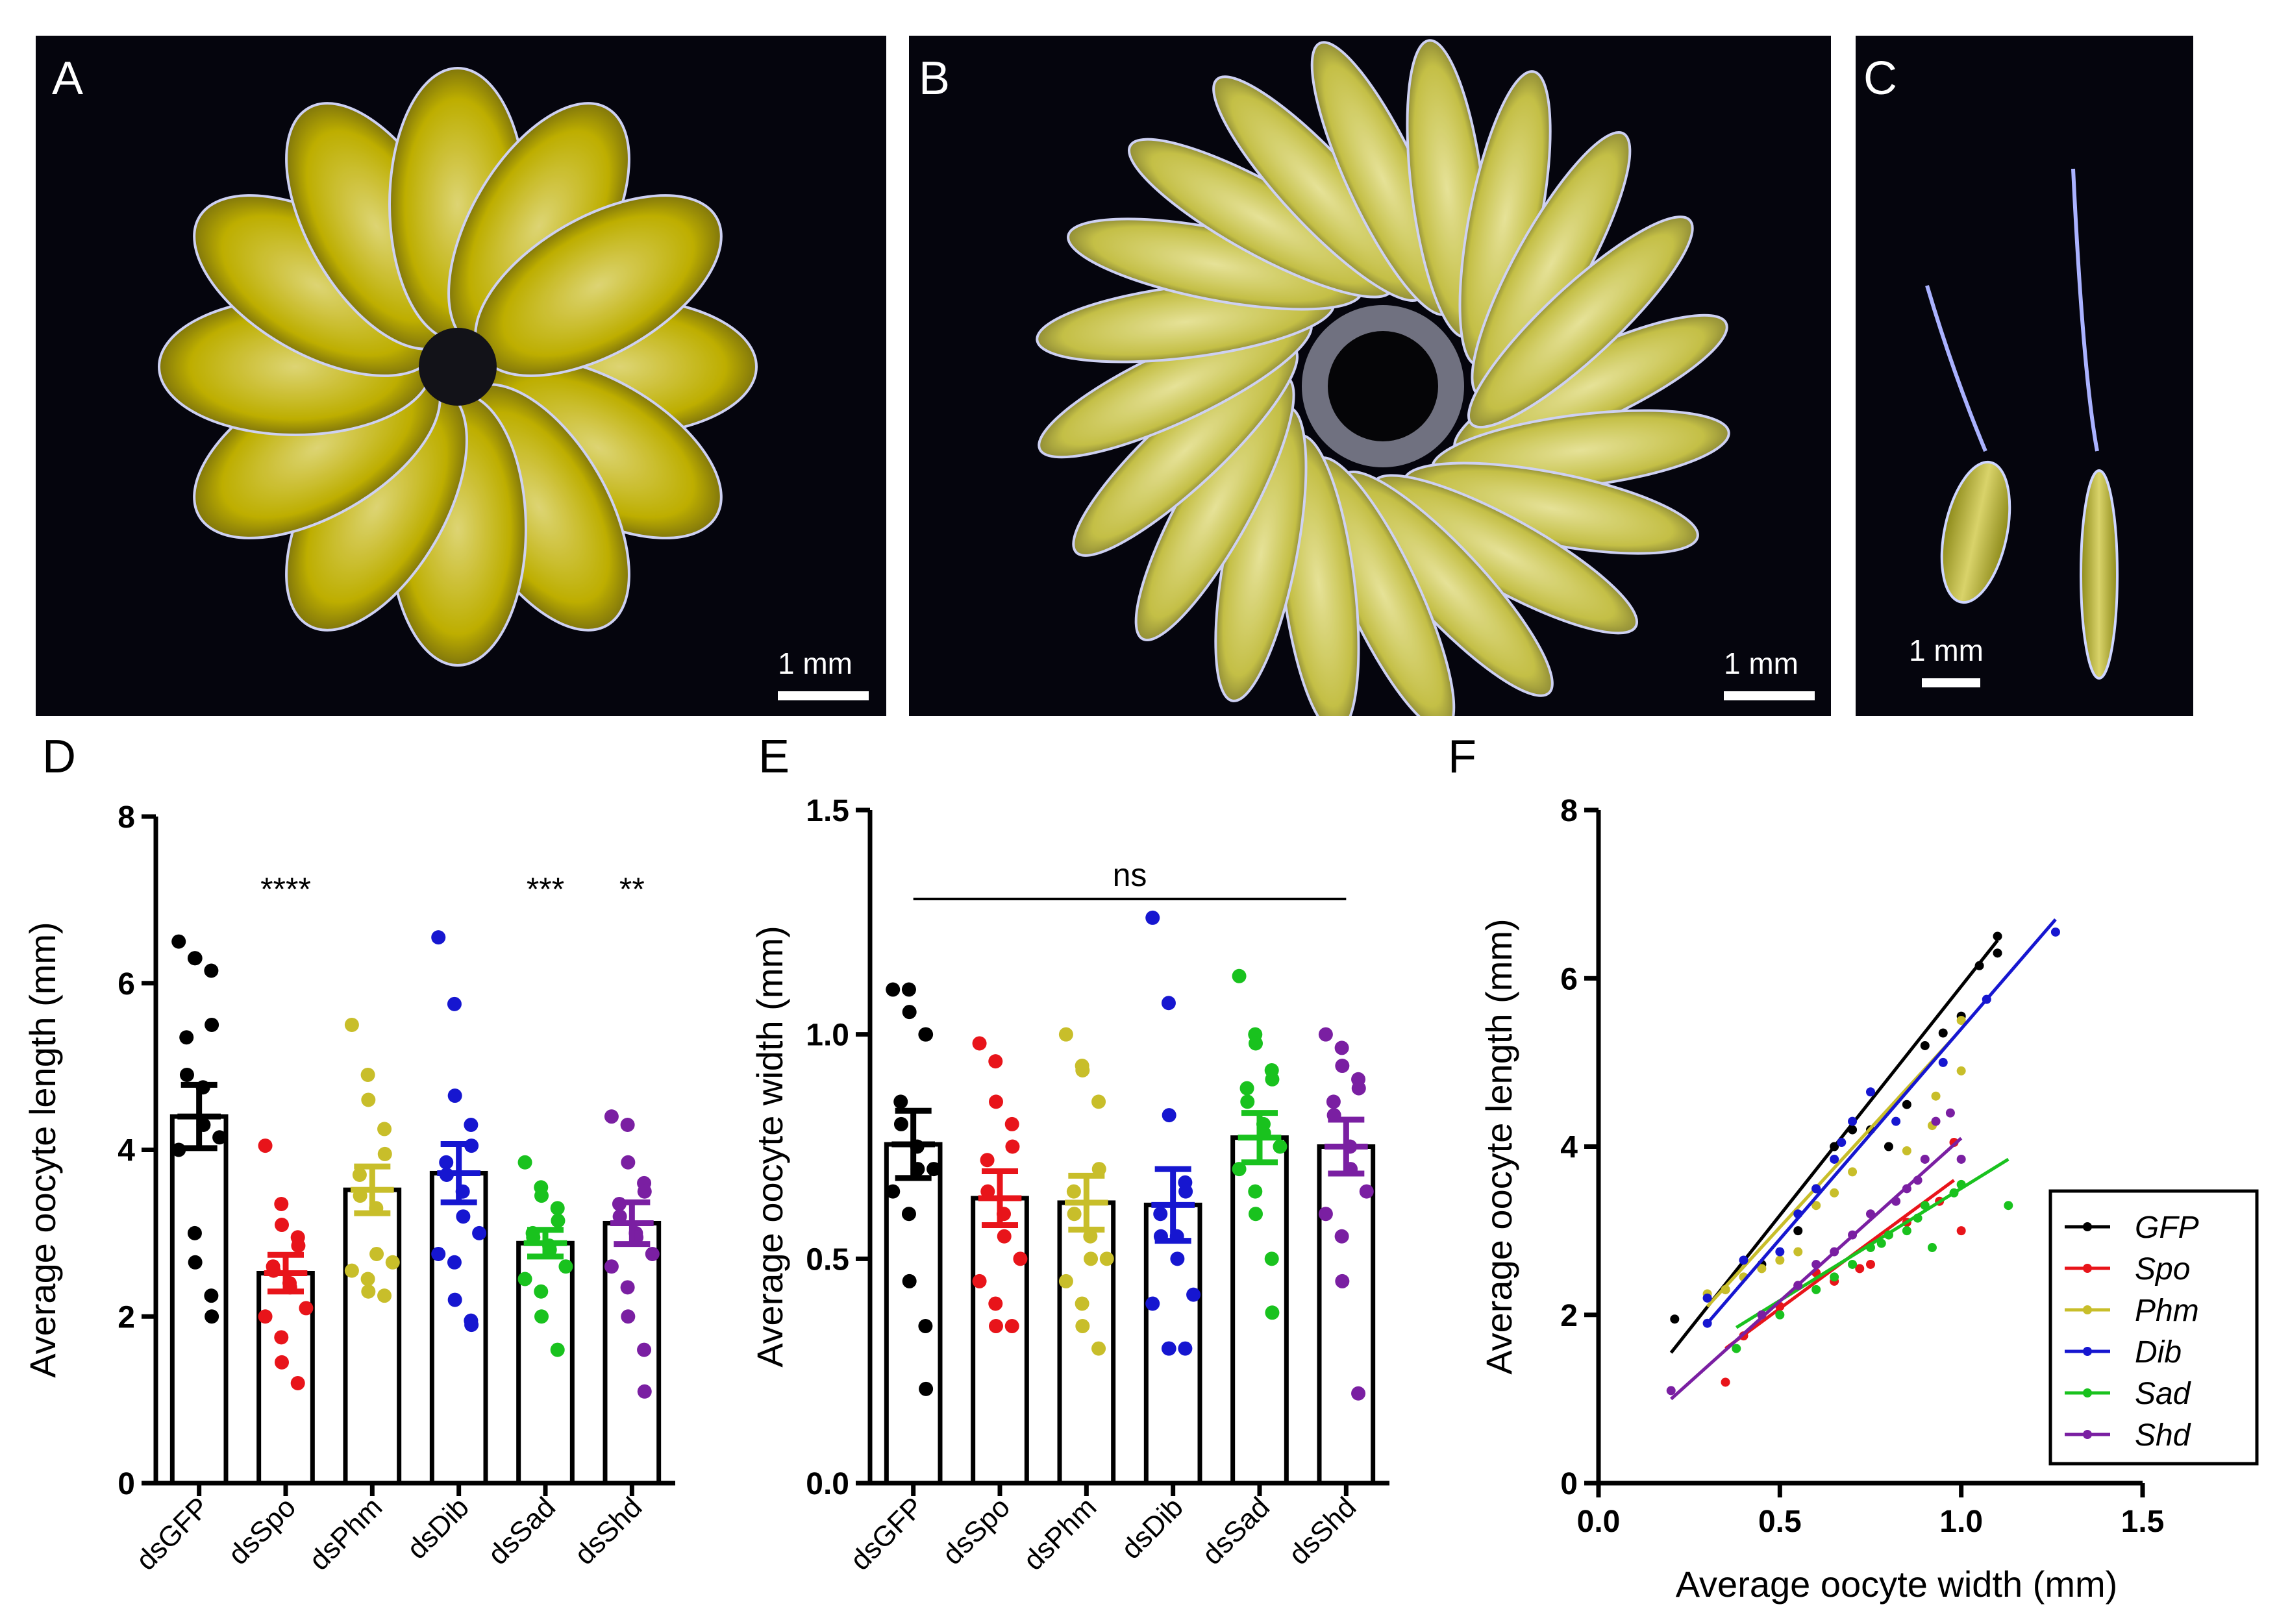 This screenshot has width=2277, height=1624. What do you see at coordinates (59, 757) in the screenshot?
I see `panel-label-d: D` at bounding box center [59, 757].